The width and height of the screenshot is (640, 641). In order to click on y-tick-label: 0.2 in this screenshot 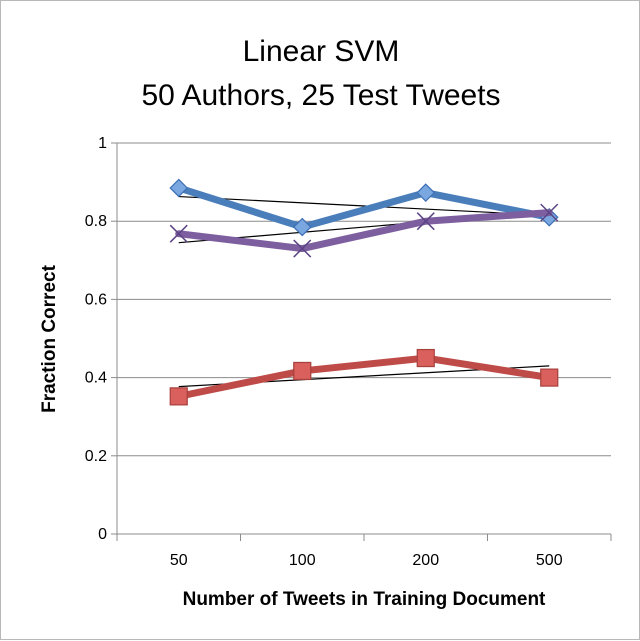, I will do `click(96, 456)`.